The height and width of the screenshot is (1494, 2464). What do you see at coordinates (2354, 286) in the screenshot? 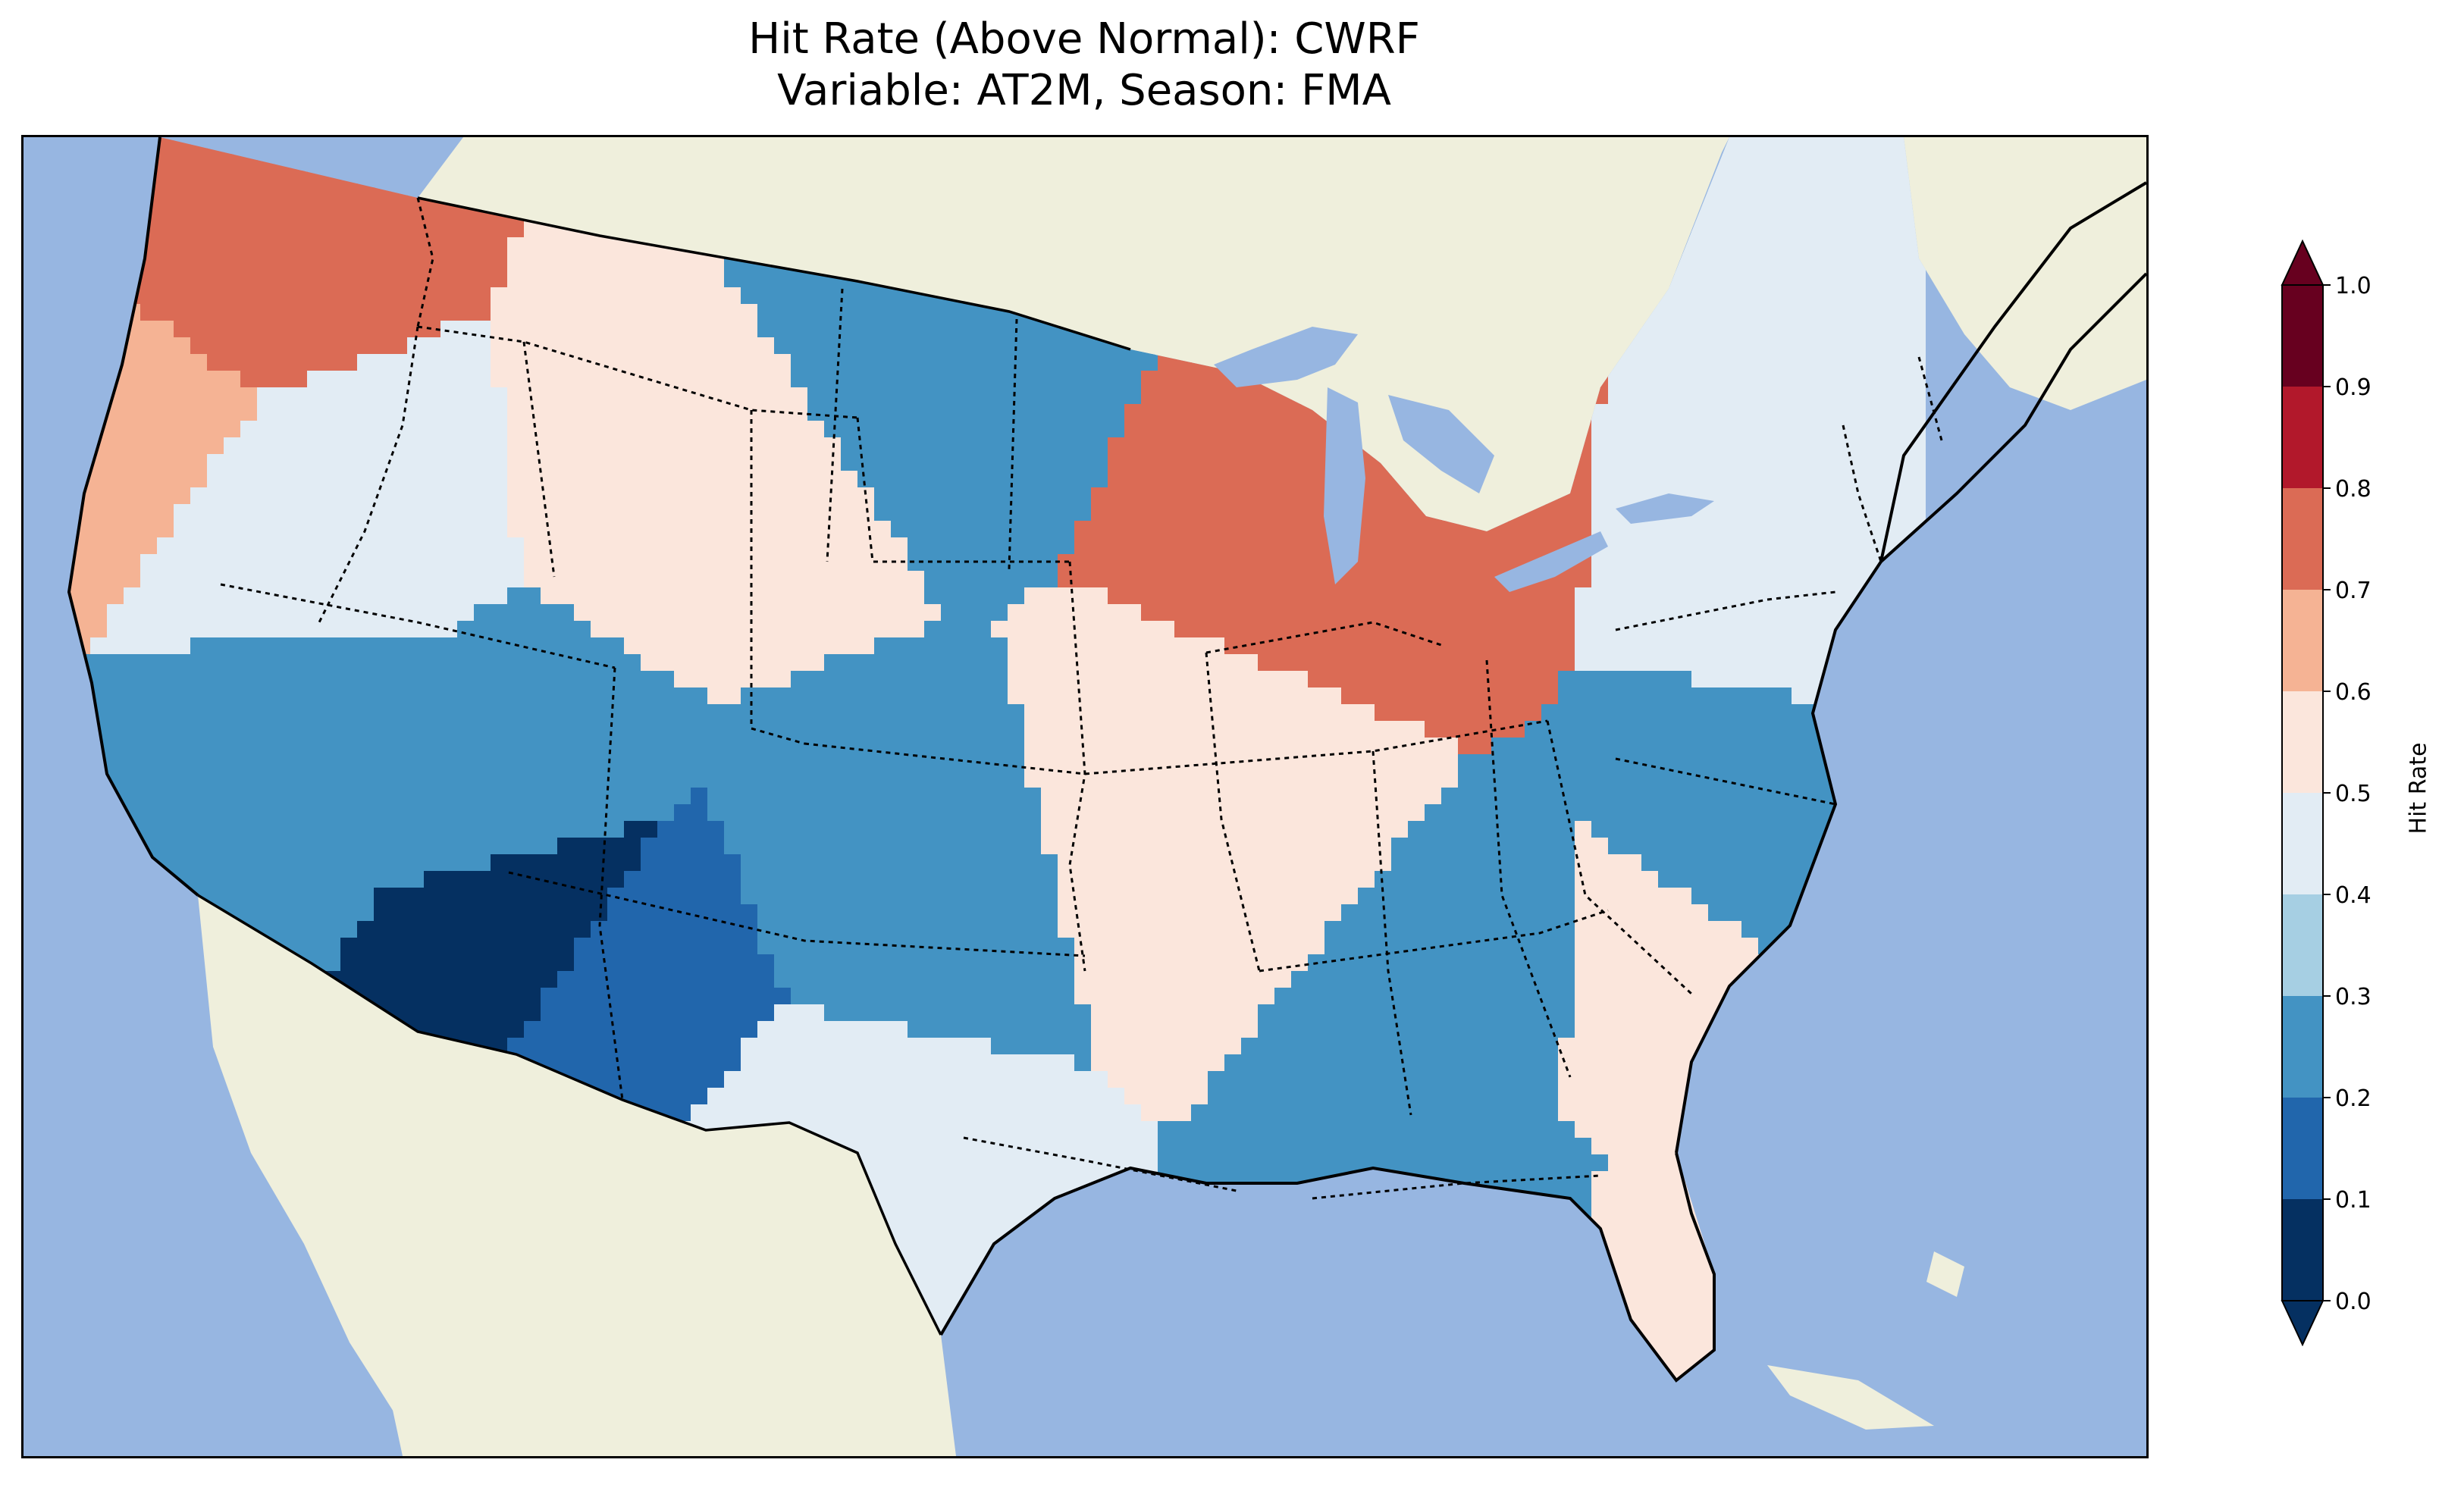
I see `colorbar-tick-label: 1.0` at bounding box center [2354, 286].